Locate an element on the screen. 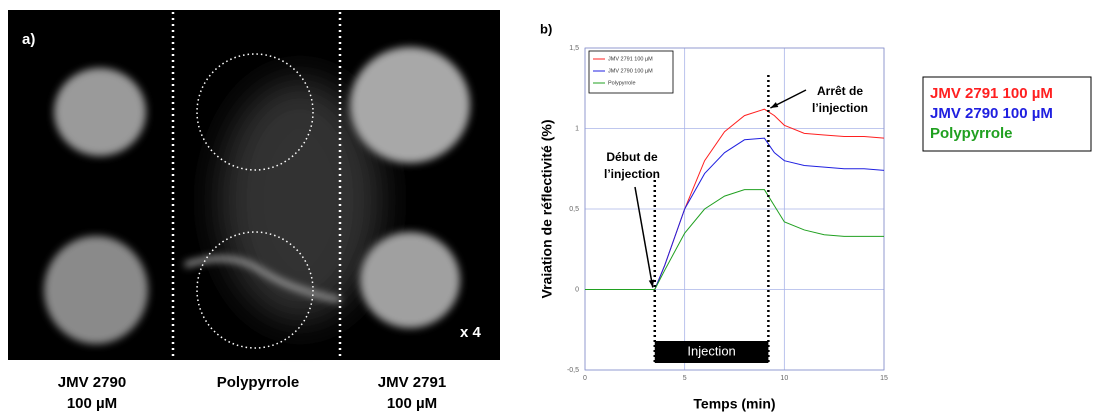 The image size is (1094, 414). y-tick-label: -0,5 is located at coordinates (573, 370).